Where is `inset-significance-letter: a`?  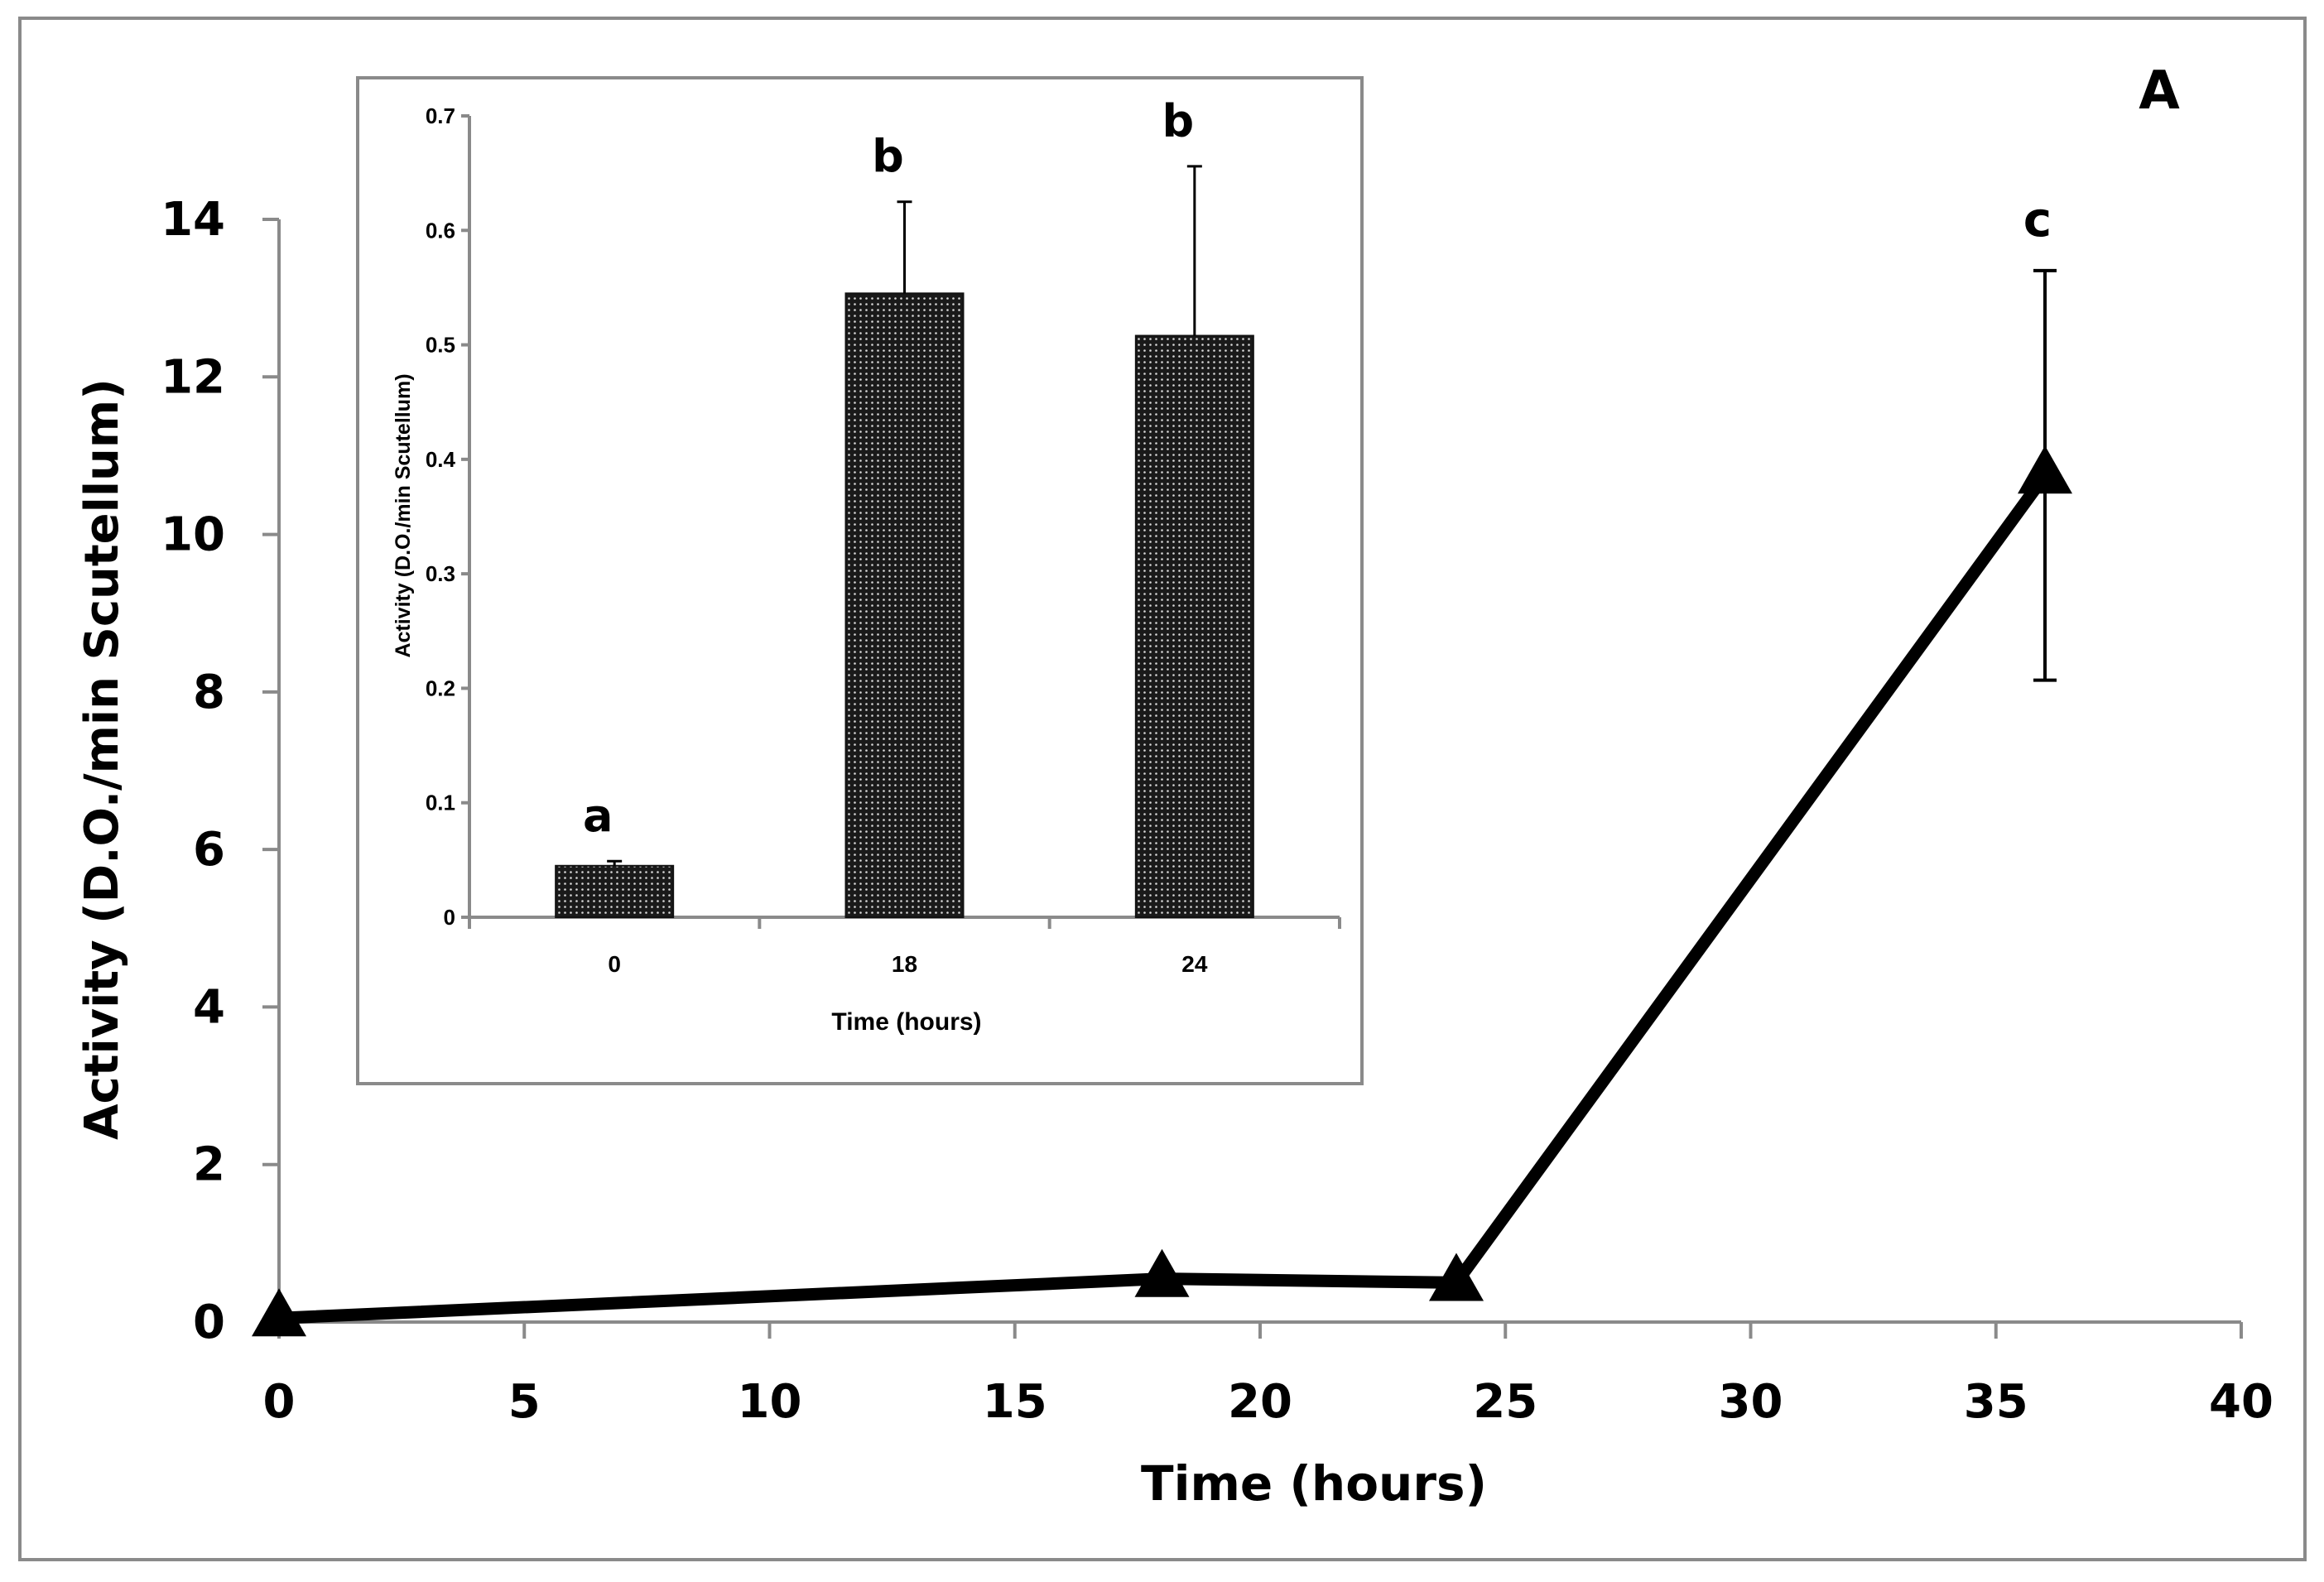
inset-significance-letter: a is located at coordinates (598, 816).